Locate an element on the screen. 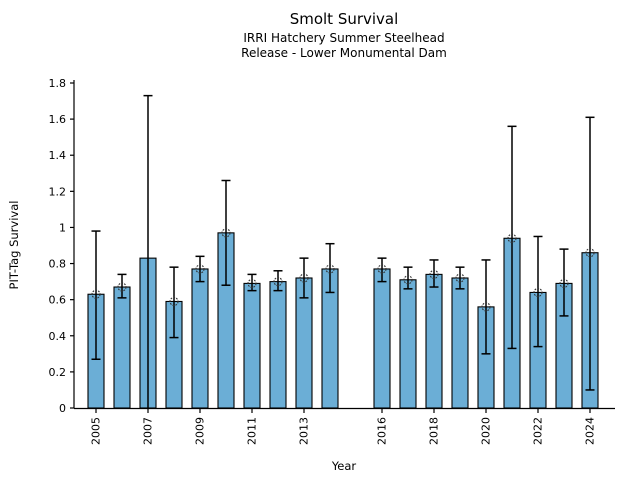  x-axis-label: Year is located at coordinates (344, 466).